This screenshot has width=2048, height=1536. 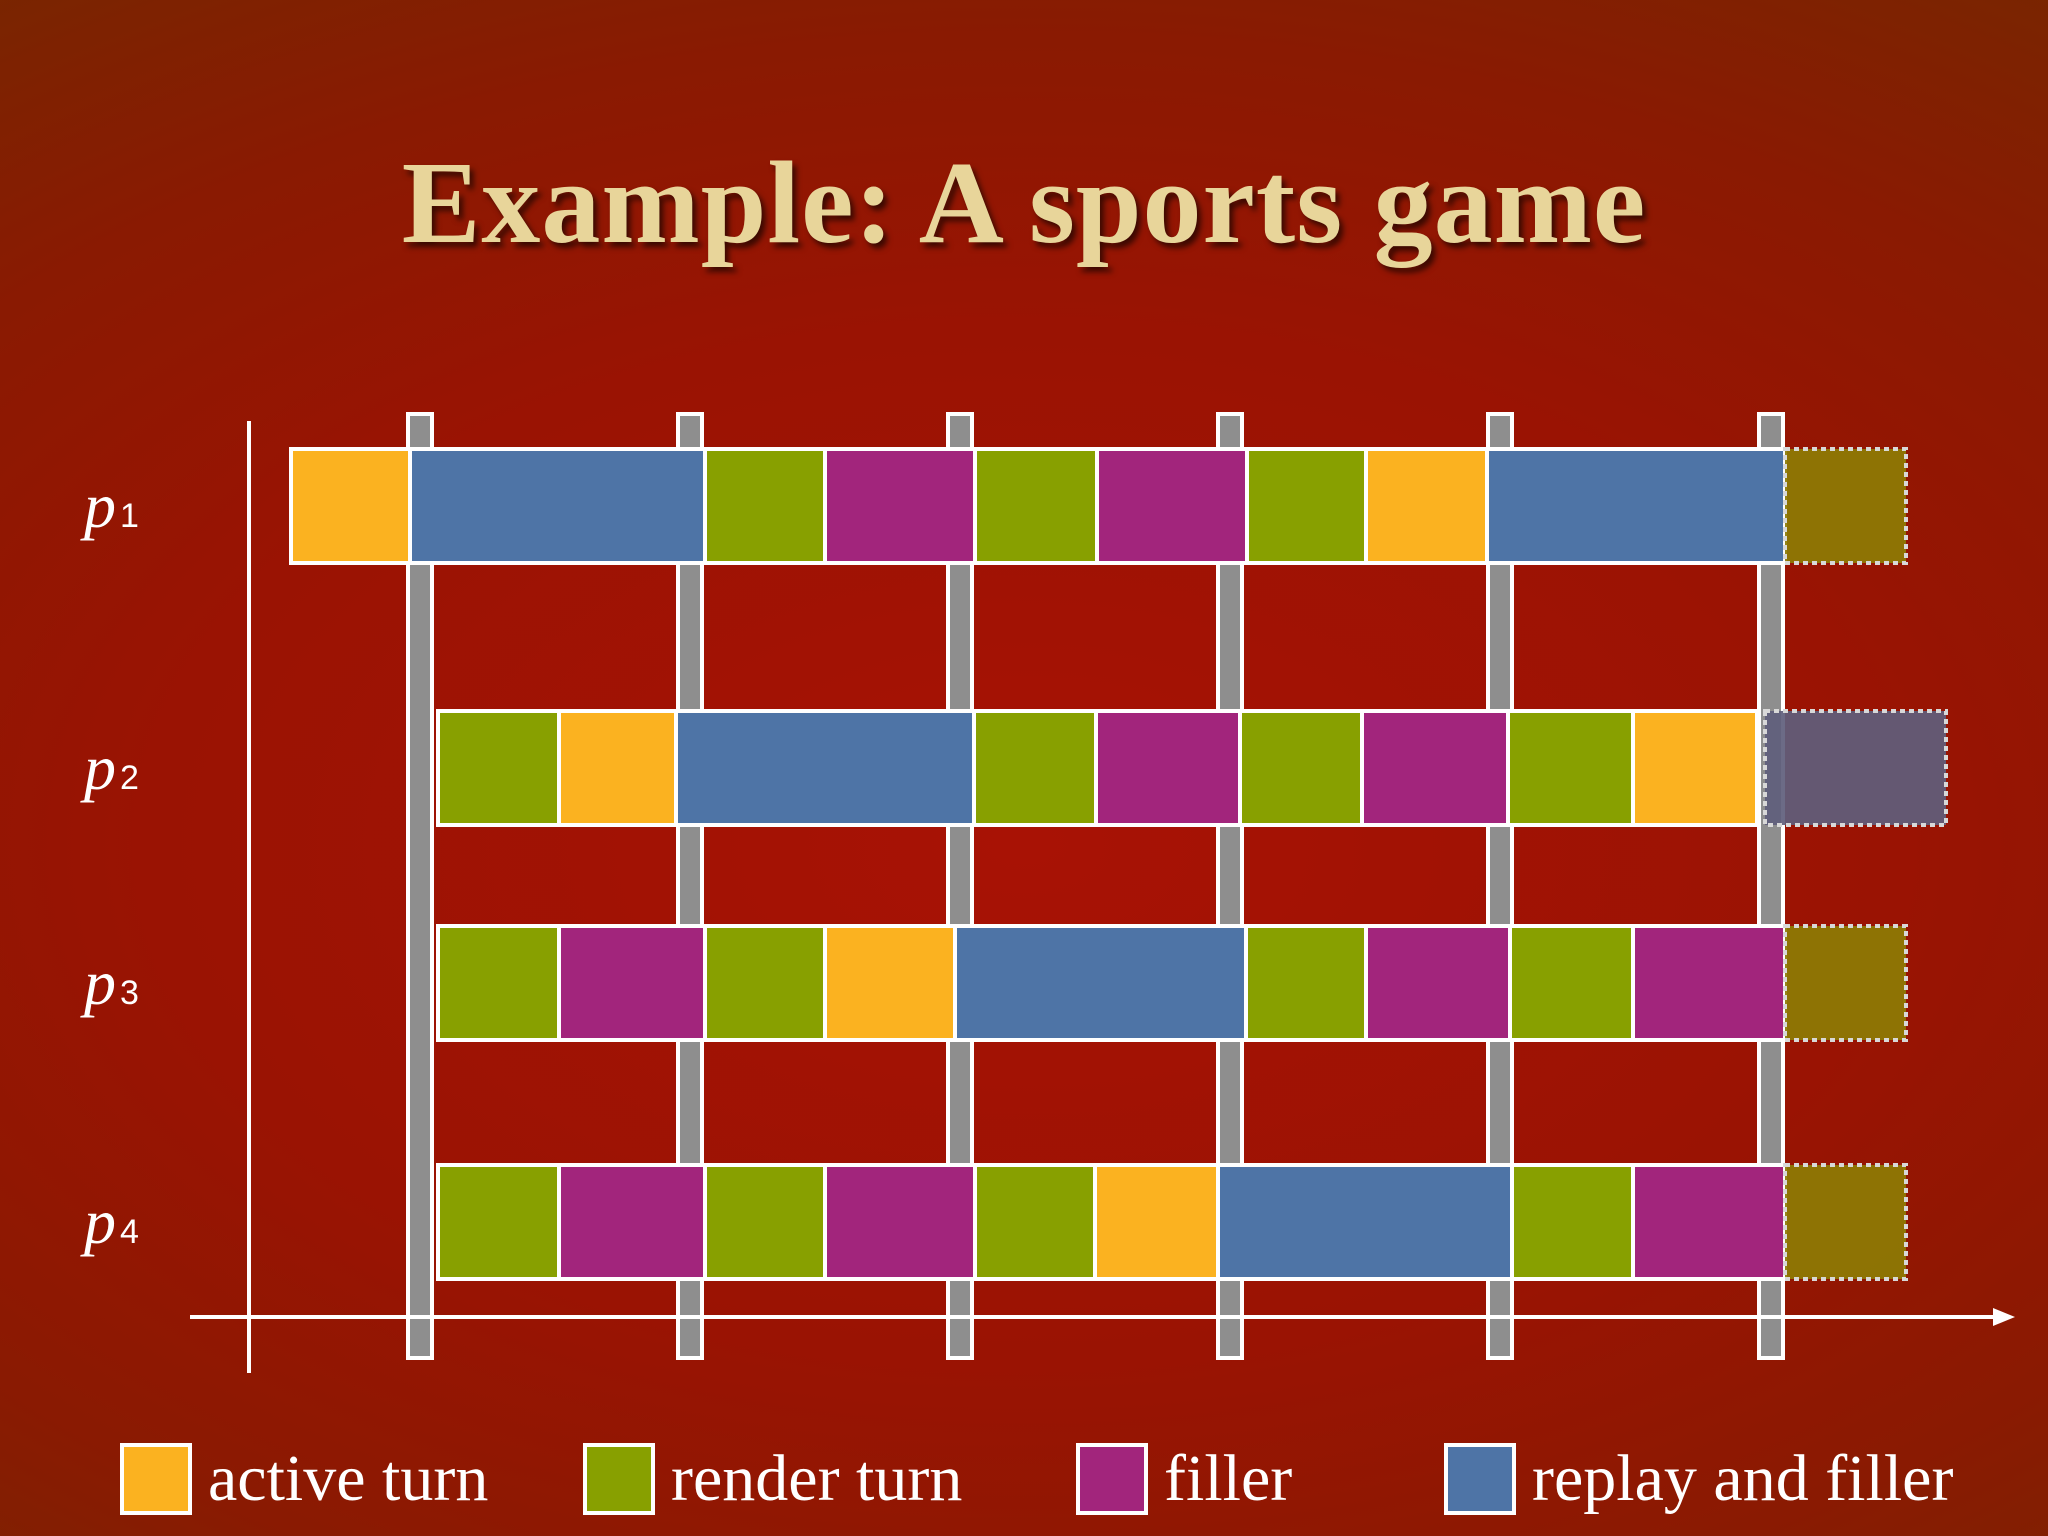 I want to click on legend-item-active: active turn, so click(x=304, y=1479).